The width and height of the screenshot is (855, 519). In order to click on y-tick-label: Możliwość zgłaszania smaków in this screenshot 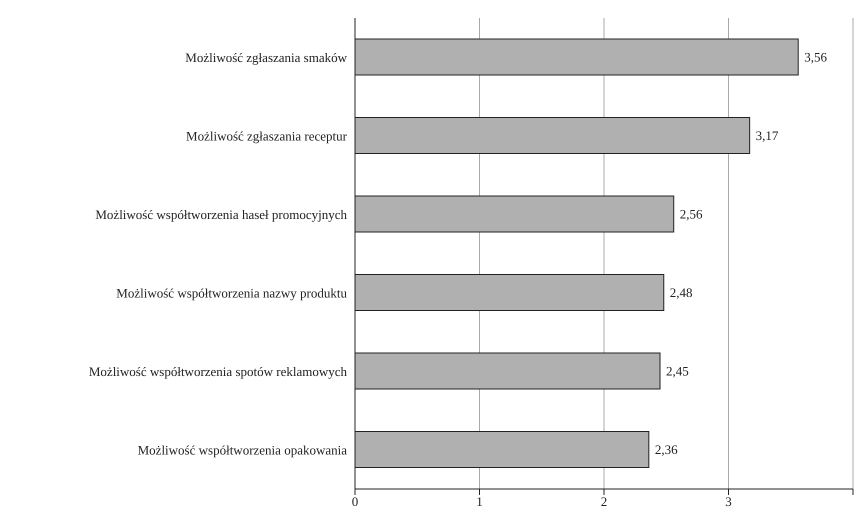, I will do `click(266, 57)`.